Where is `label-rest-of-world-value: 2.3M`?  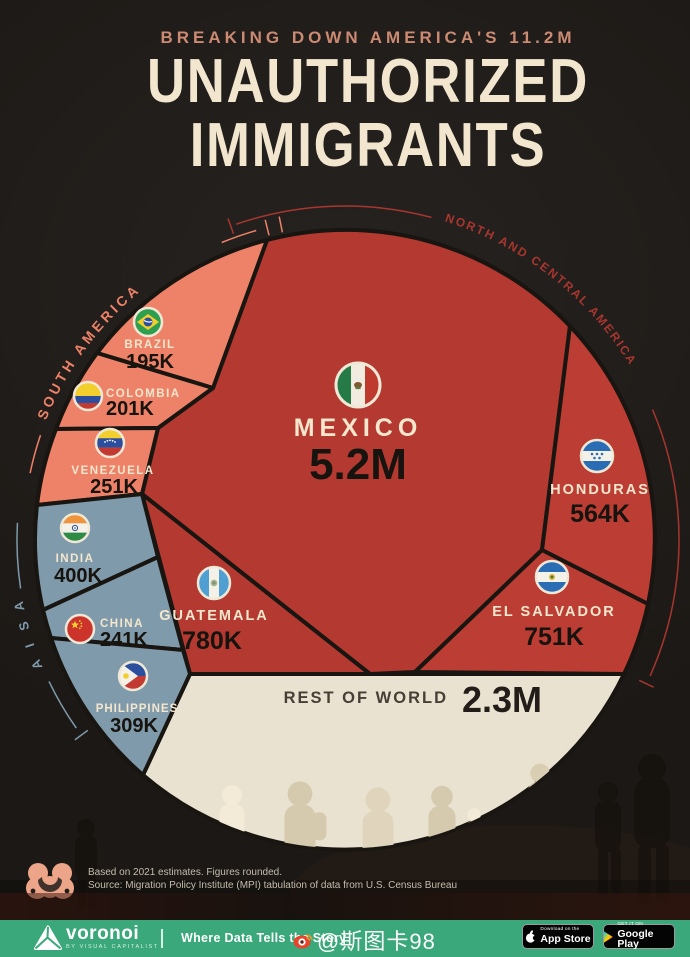
label-rest-of-world-value: 2.3M is located at coordinates (502, 699).